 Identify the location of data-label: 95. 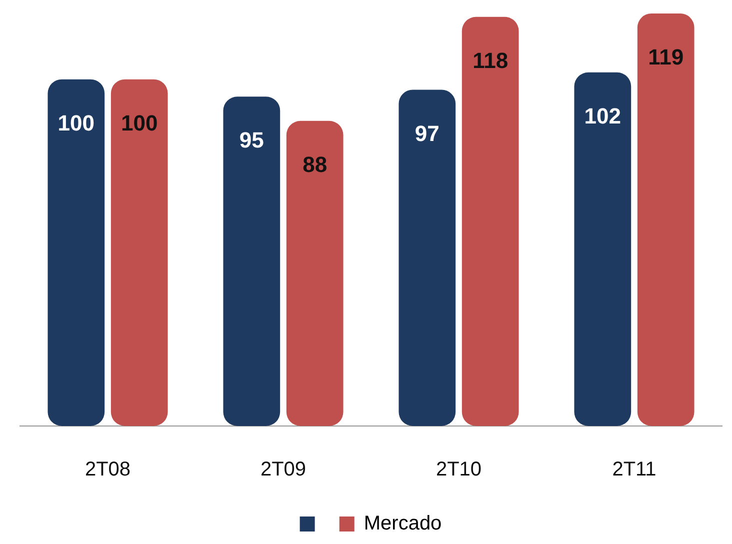
(251, 140).